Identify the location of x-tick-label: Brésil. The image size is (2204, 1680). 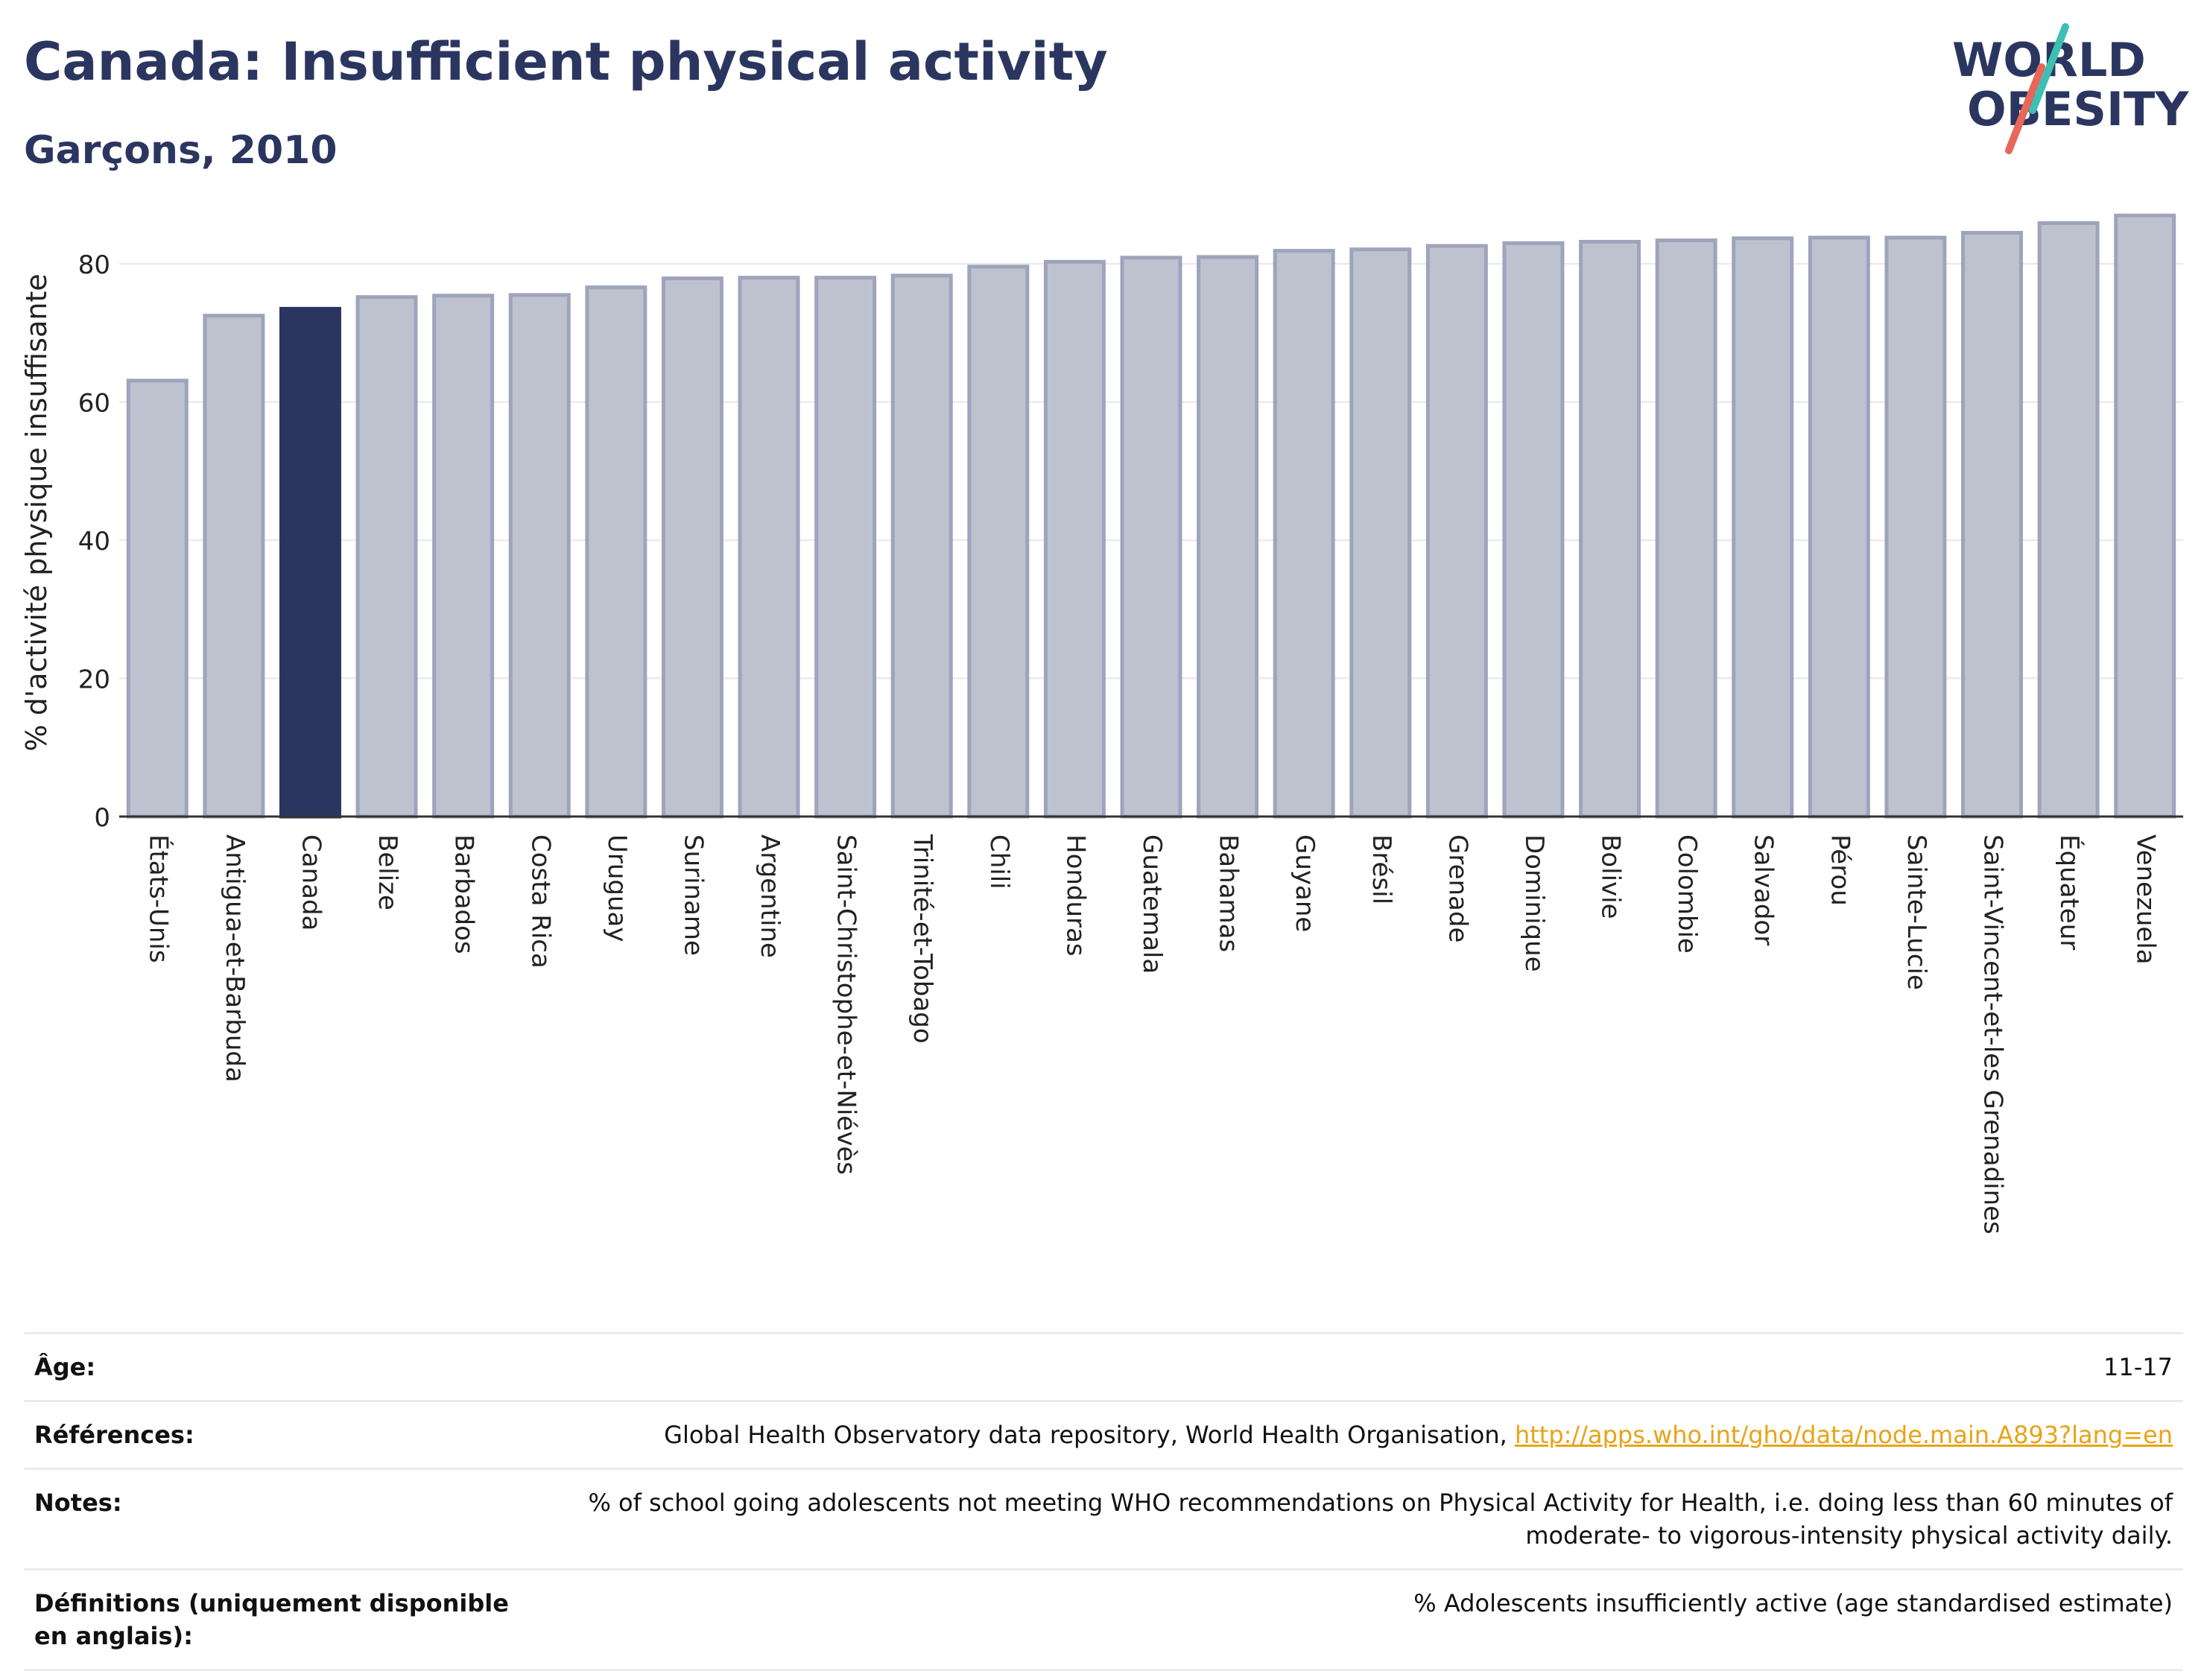
(1381, 869).